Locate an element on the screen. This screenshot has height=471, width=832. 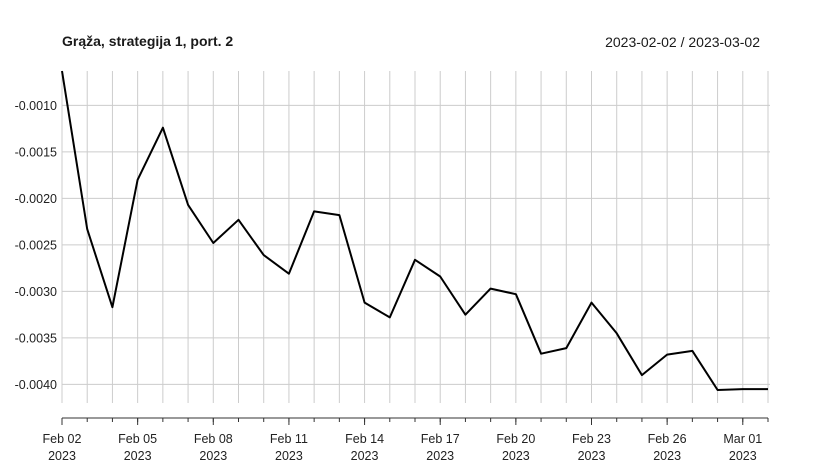
x-tick-label: Feb 02 is located at coordinates (62, 439).